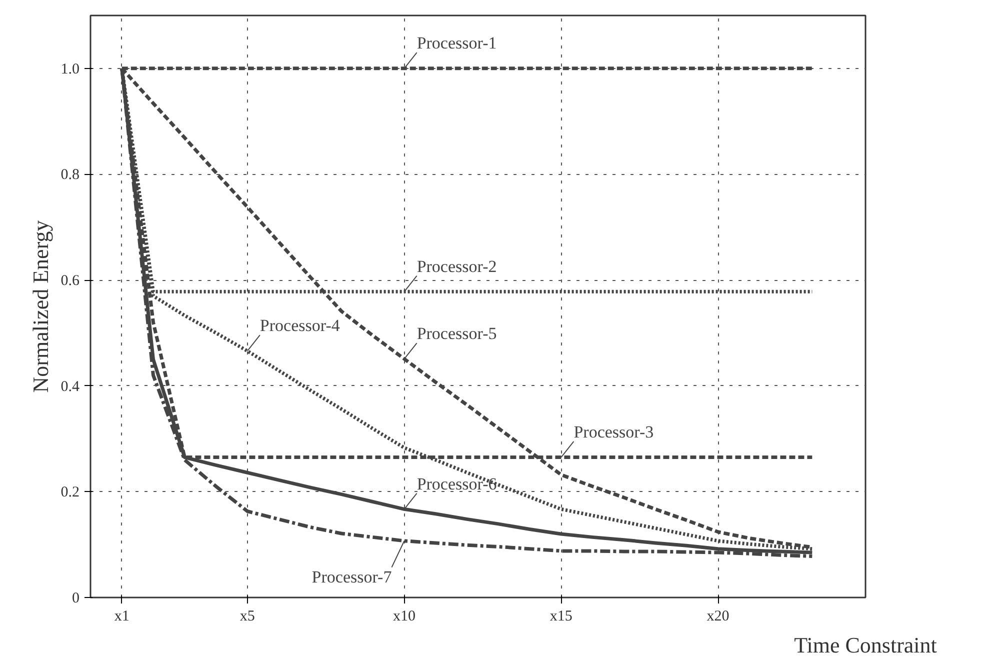 This screenshot has width=982, height=667. I want to click on annotation: Processor-6, so click(456, 484).